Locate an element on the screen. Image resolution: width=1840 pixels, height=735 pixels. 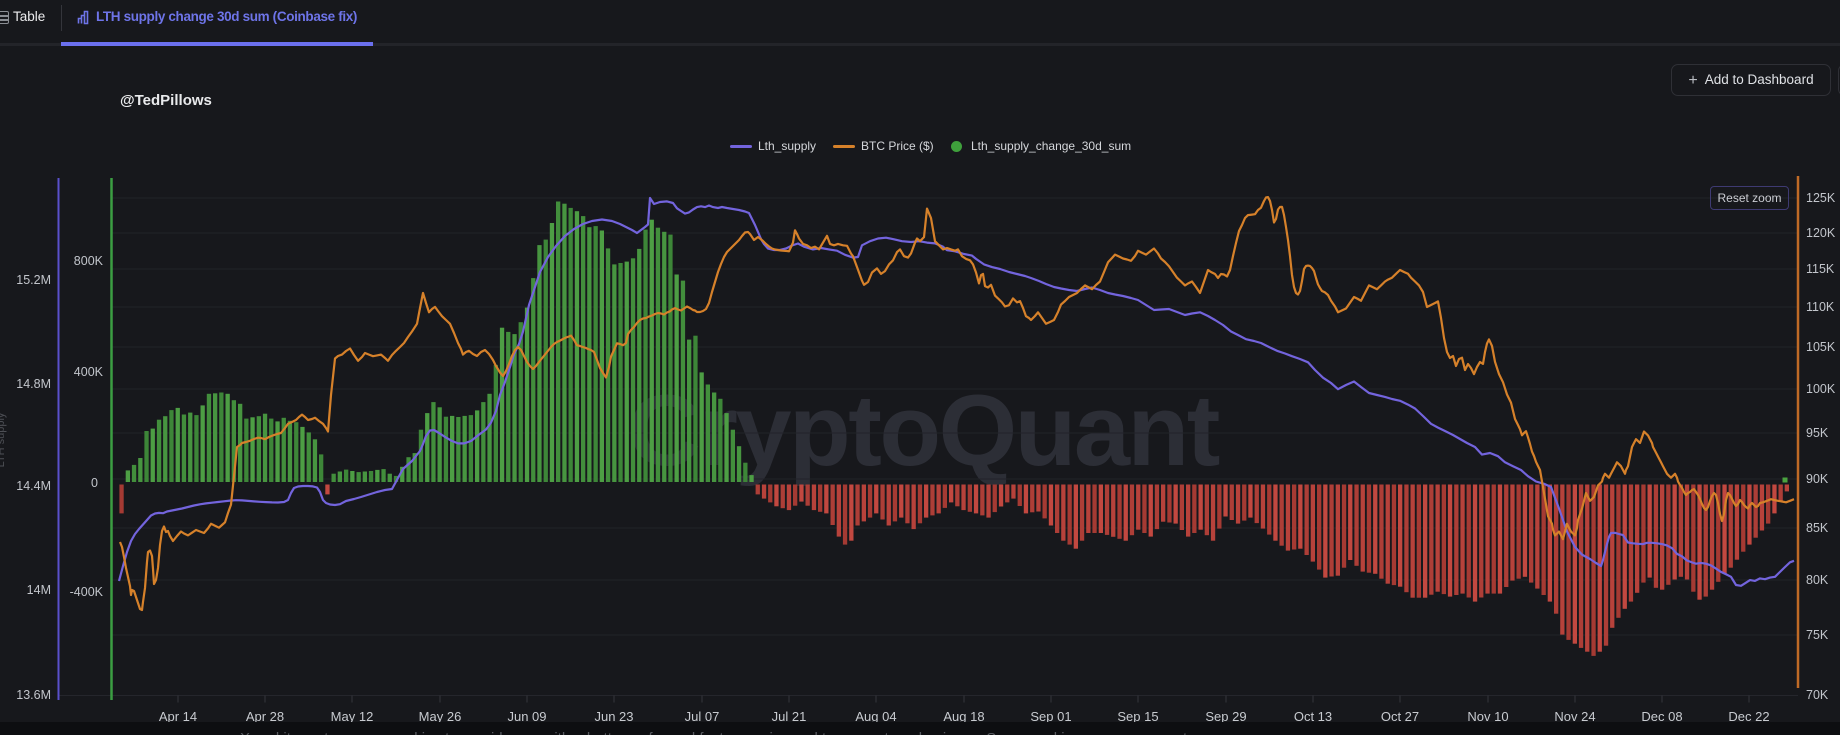
svg-text: 100K is located at coordinates (1821, 389).